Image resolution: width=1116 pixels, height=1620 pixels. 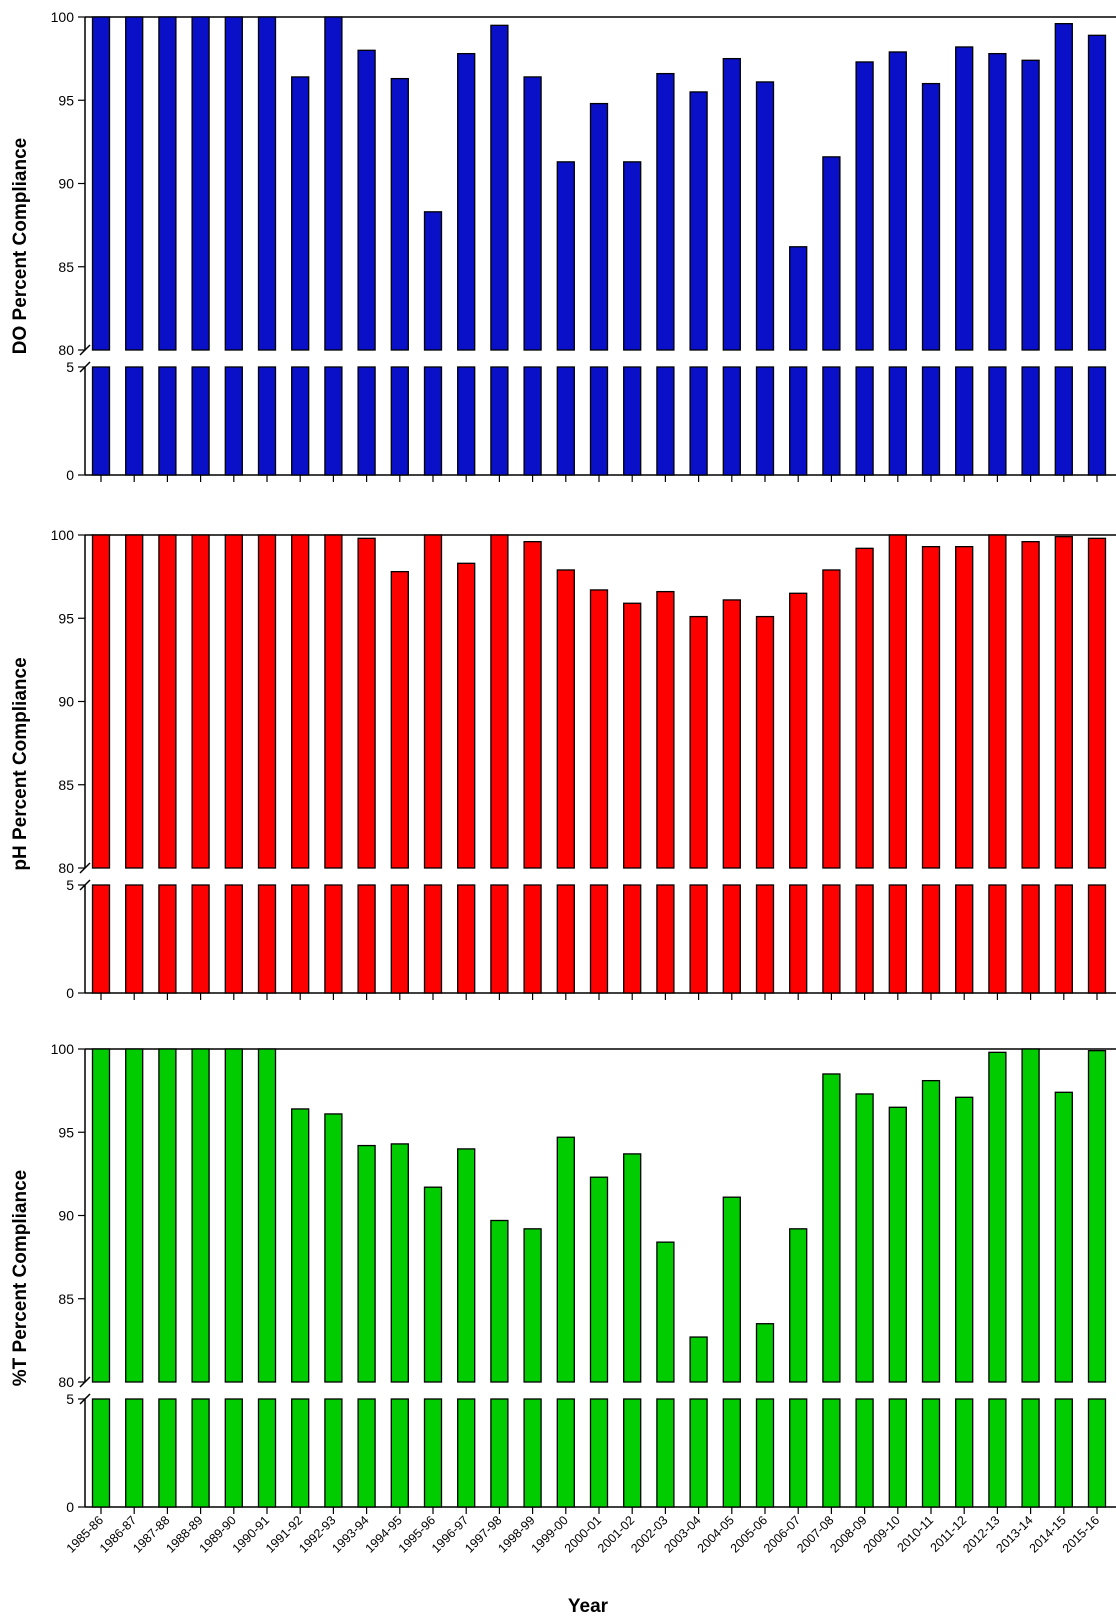 What do you see at coordinates (1081, 1534) in the screenshot?
I see `x-tick-label: 2015-16` at bounding box center [1081, 1534].